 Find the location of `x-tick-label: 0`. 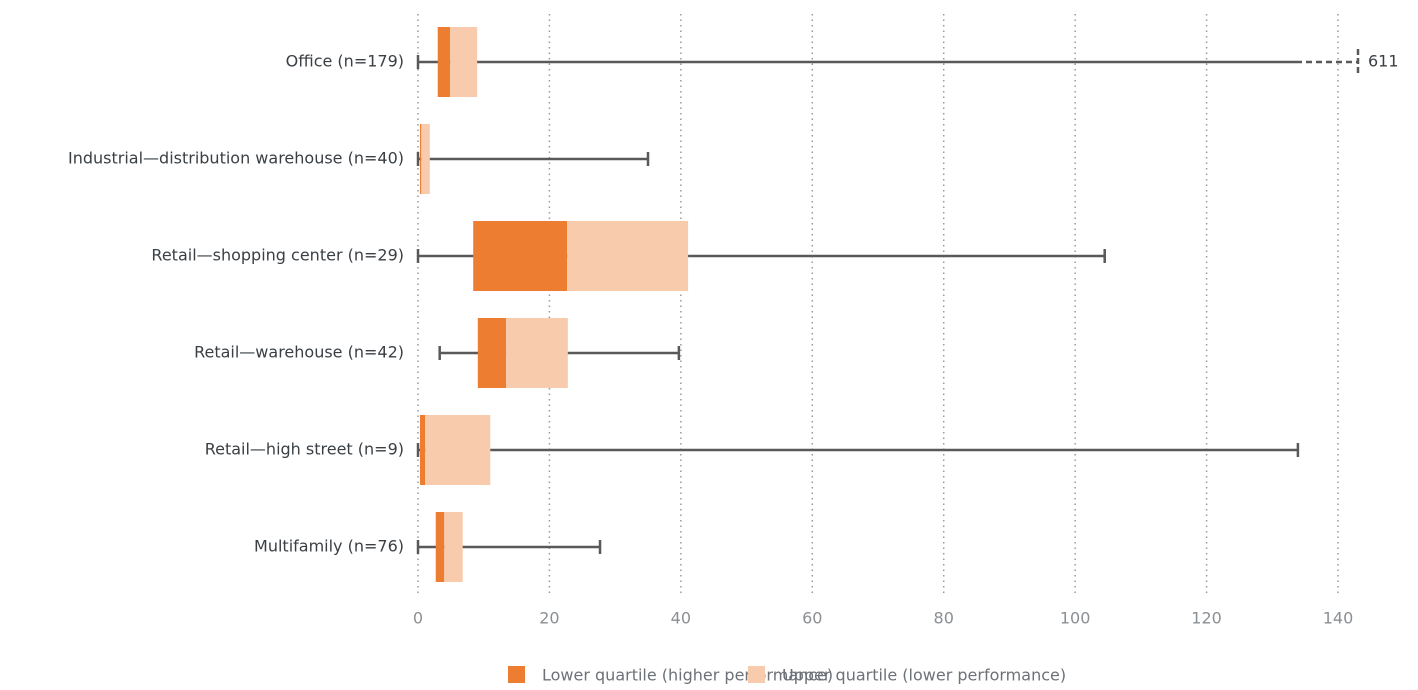

x-tick-label: 0 is located at coordinates (418, 618).